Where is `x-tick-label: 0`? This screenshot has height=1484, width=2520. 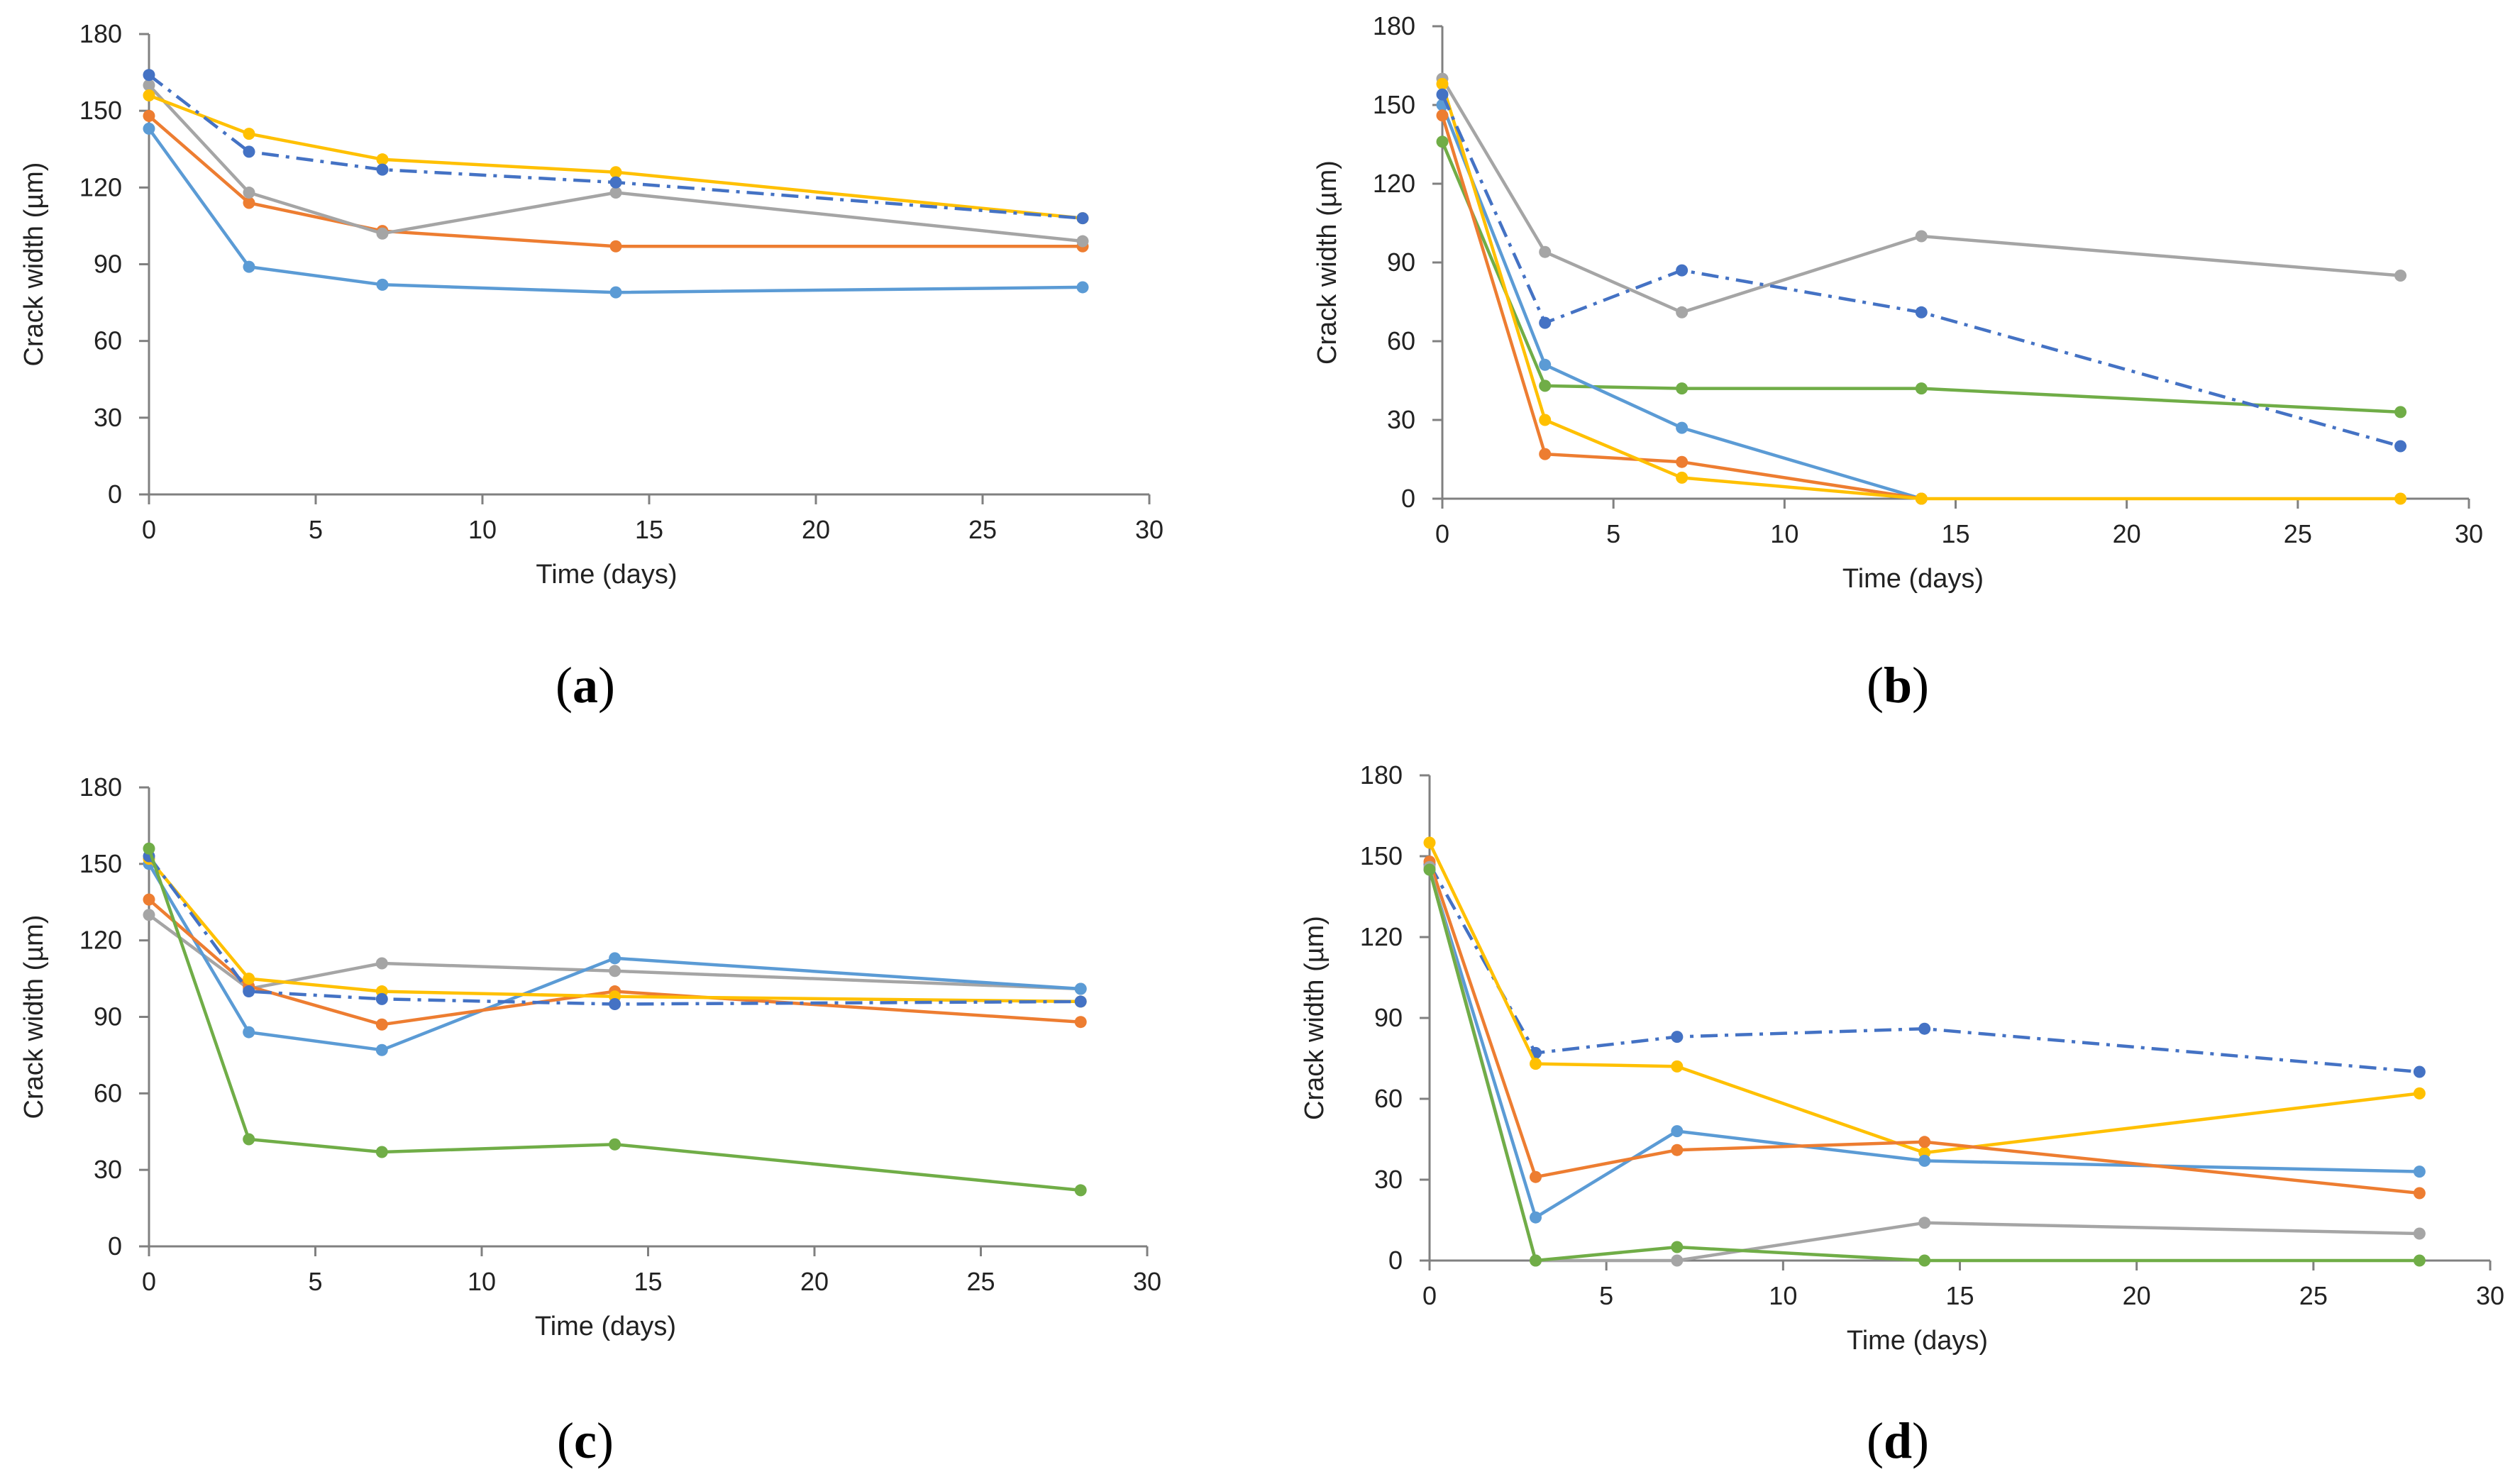
x-tick-label: 0 is located at coordinates (149, 529).